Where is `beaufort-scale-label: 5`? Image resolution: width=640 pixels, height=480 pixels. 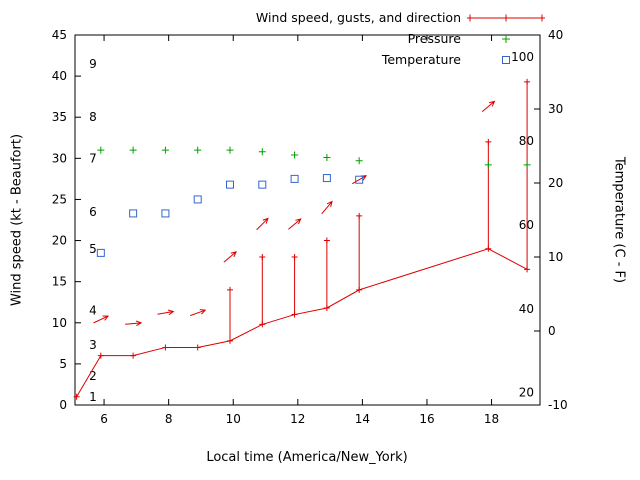 beaufort-scale-label: 5 is located at coordinates (93, 249).